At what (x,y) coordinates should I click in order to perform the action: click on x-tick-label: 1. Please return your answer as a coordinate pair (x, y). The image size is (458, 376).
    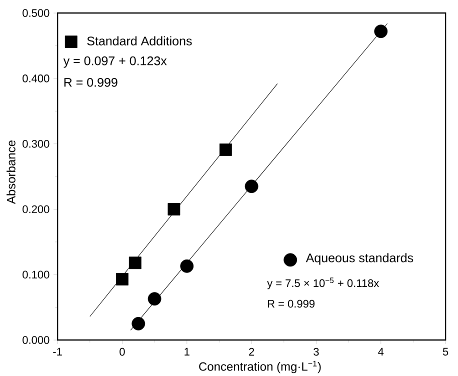
    Looking at the image, I should click on (187, 352).